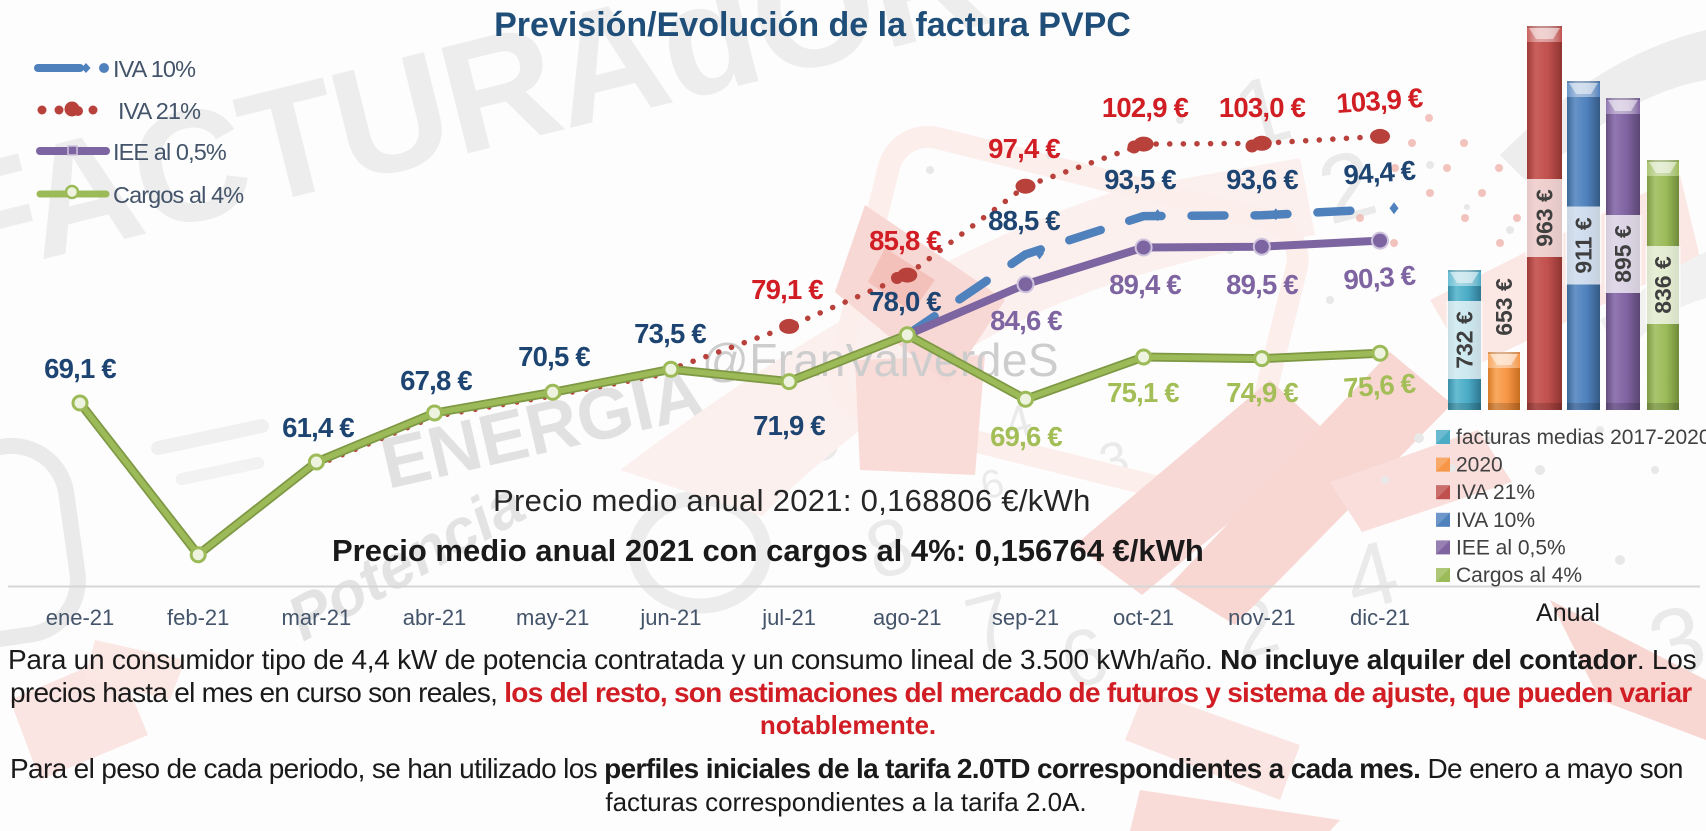 This screenshot has width=1706, height=831. Describe the element at coordinates (788, 617) in the screenshot. I see `svg-text: jul-21` at that location.